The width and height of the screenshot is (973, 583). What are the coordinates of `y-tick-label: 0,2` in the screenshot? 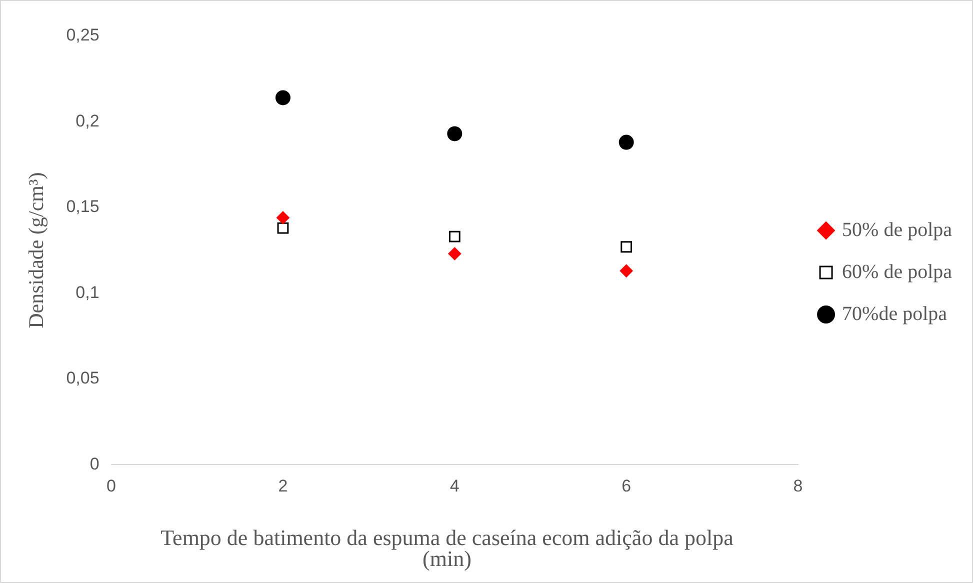 It's located at (88, 120).